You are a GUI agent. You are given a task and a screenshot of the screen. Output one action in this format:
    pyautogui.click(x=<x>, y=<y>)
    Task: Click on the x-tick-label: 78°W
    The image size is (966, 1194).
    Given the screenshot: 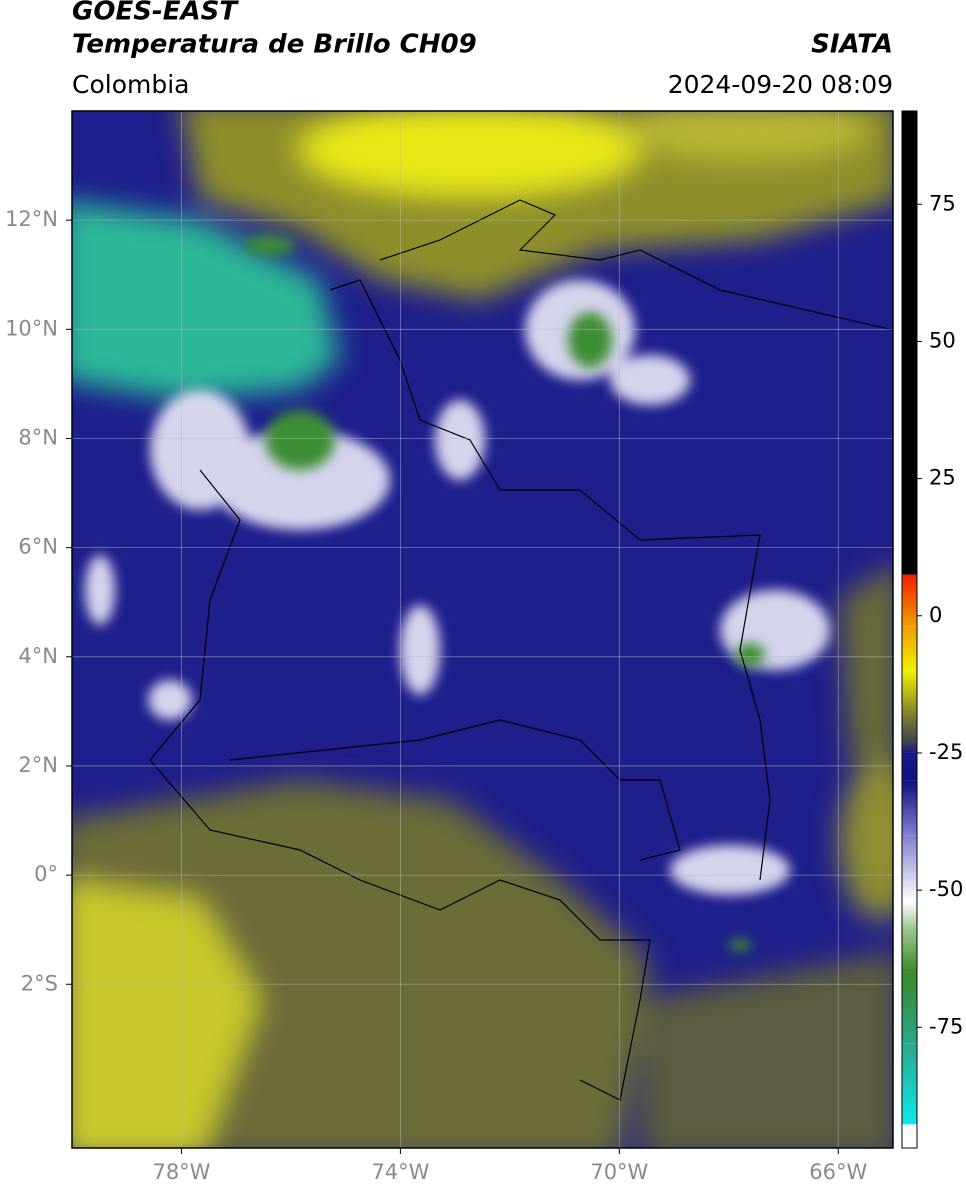 What is the action you would take?
    pyautogui.click(x=181, y=1172)
    